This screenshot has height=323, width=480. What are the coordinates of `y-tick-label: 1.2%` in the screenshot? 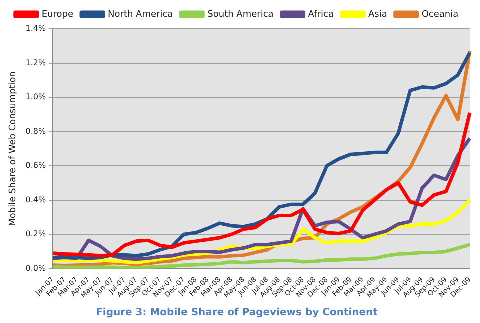 It's located at (36, 63).